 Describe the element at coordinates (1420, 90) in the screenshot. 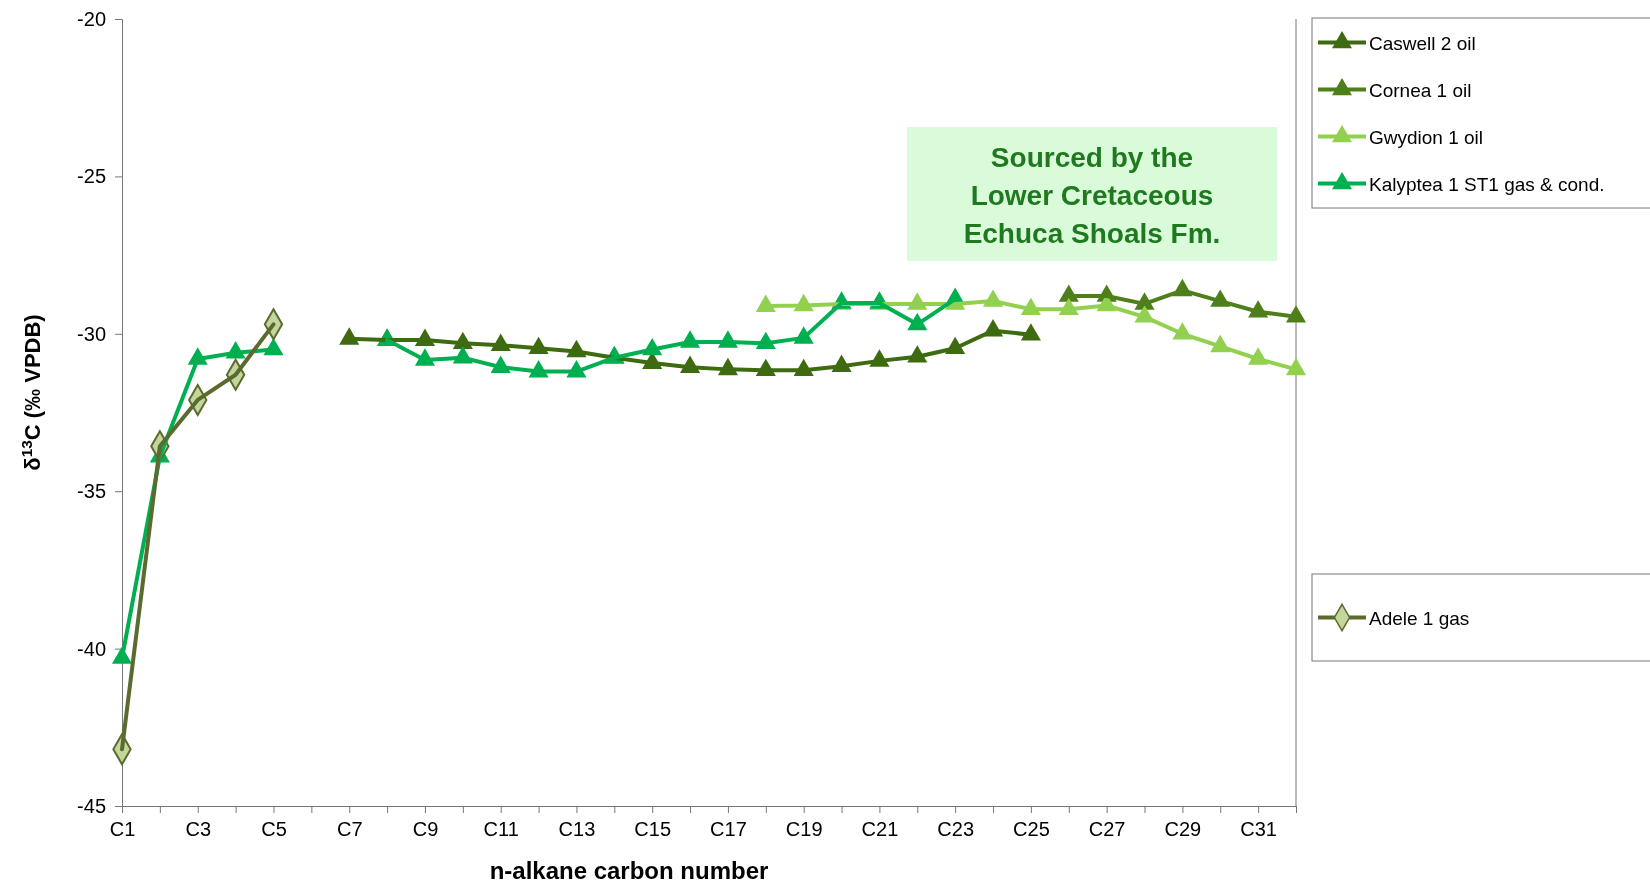

I see `legend-label: Cornea 1 oil` at that location.